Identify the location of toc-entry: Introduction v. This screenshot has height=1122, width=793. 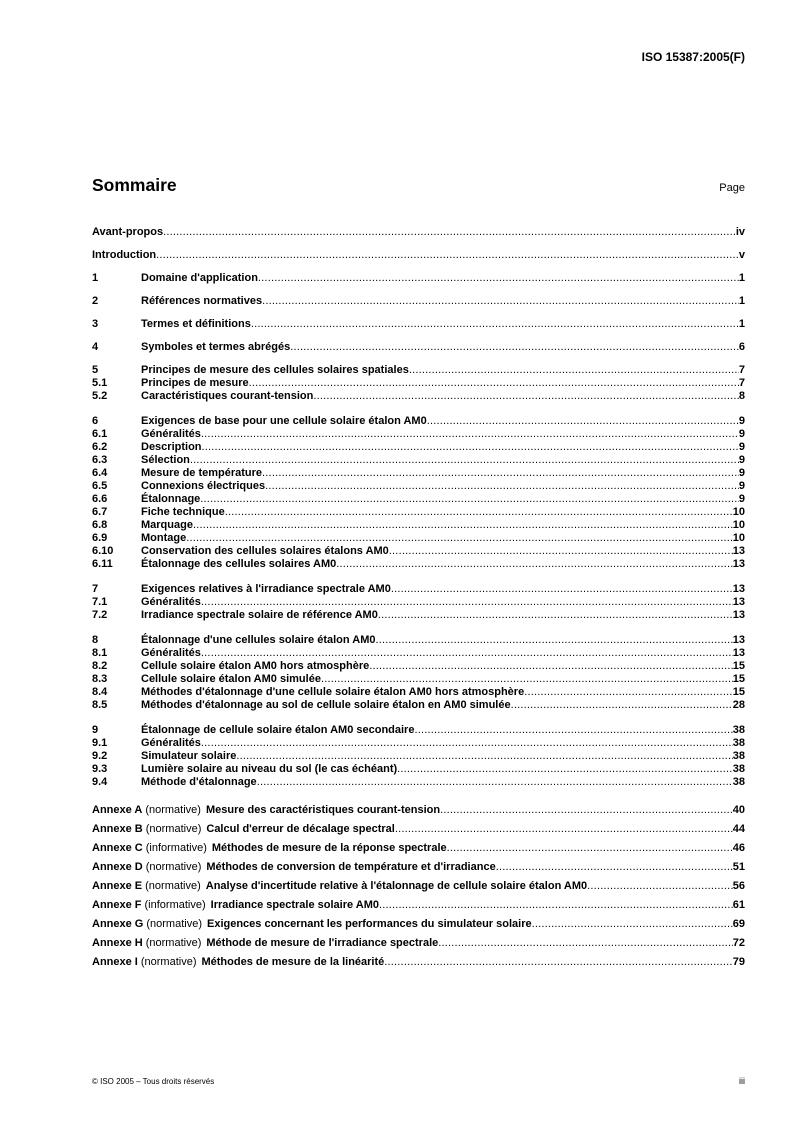
(418, 255).